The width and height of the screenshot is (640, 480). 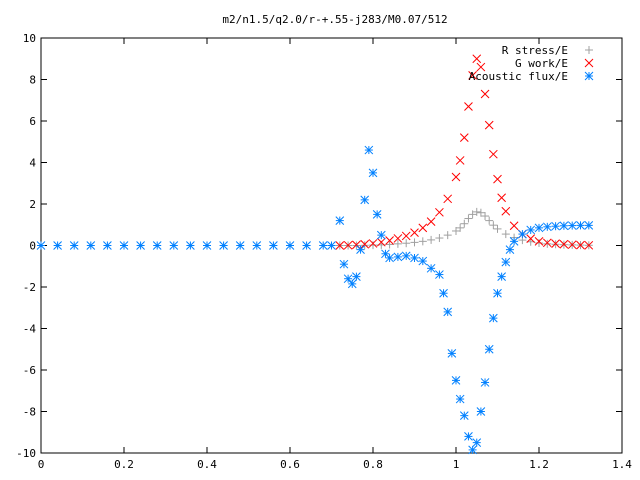 What do you see at coordinates (29, 38) in the screenshot?
I see `y-tick-label: 10` at bounding box center [29, 38].